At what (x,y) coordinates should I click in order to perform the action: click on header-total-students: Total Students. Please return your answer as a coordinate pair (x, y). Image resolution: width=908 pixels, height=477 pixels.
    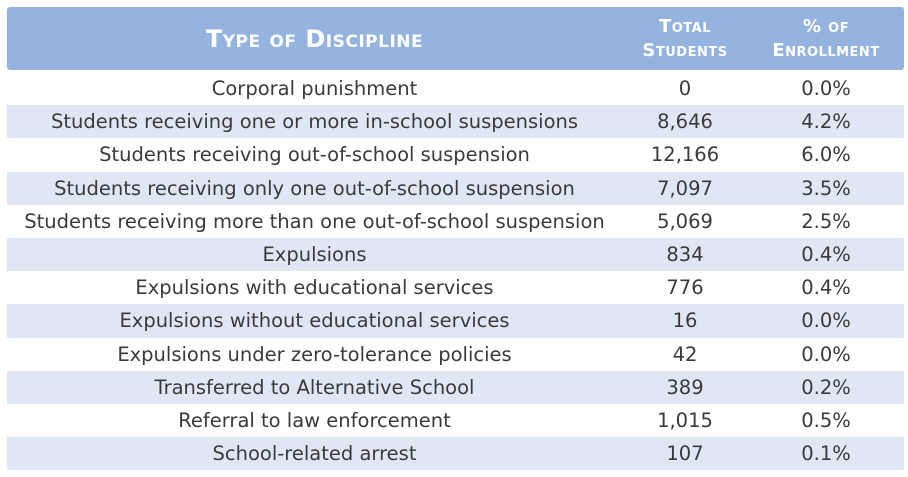
    Looking at the image, I should click on (685, 38).